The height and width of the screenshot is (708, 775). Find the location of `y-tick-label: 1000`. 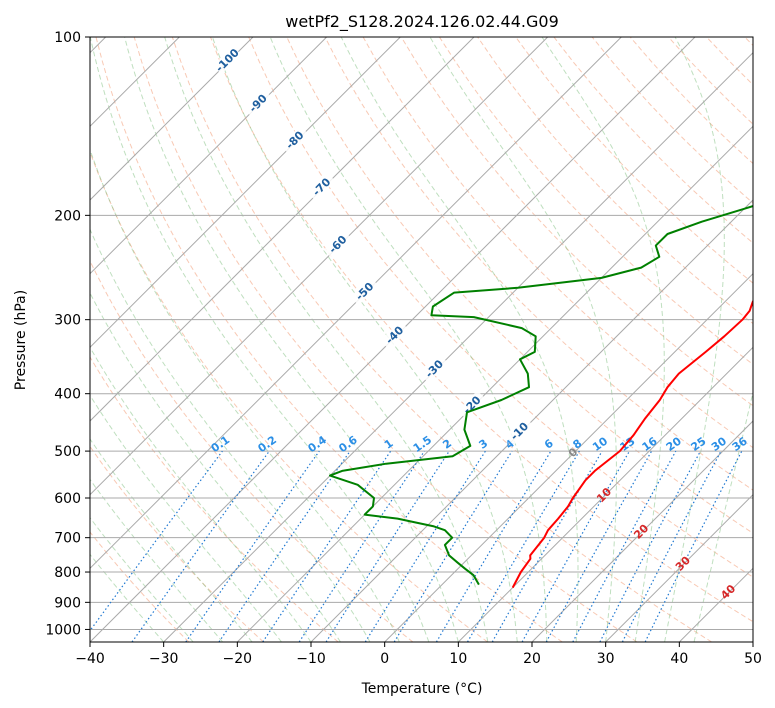

y-tick-label: 1000 is located at coordinates (63, 630).